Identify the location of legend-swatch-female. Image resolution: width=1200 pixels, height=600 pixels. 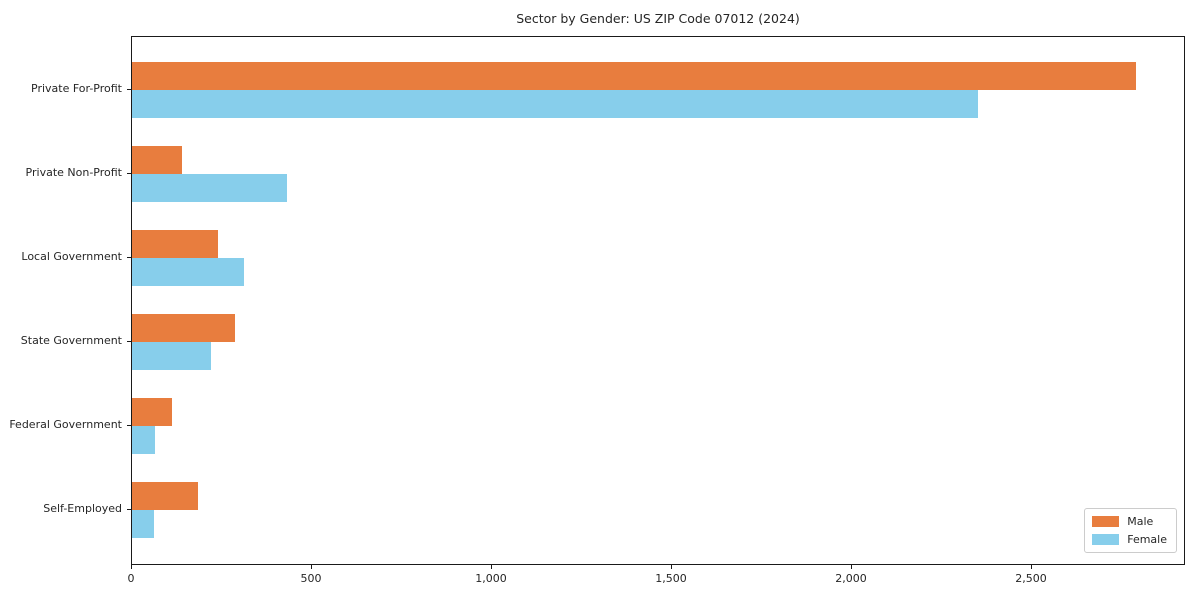
(1106, 539).